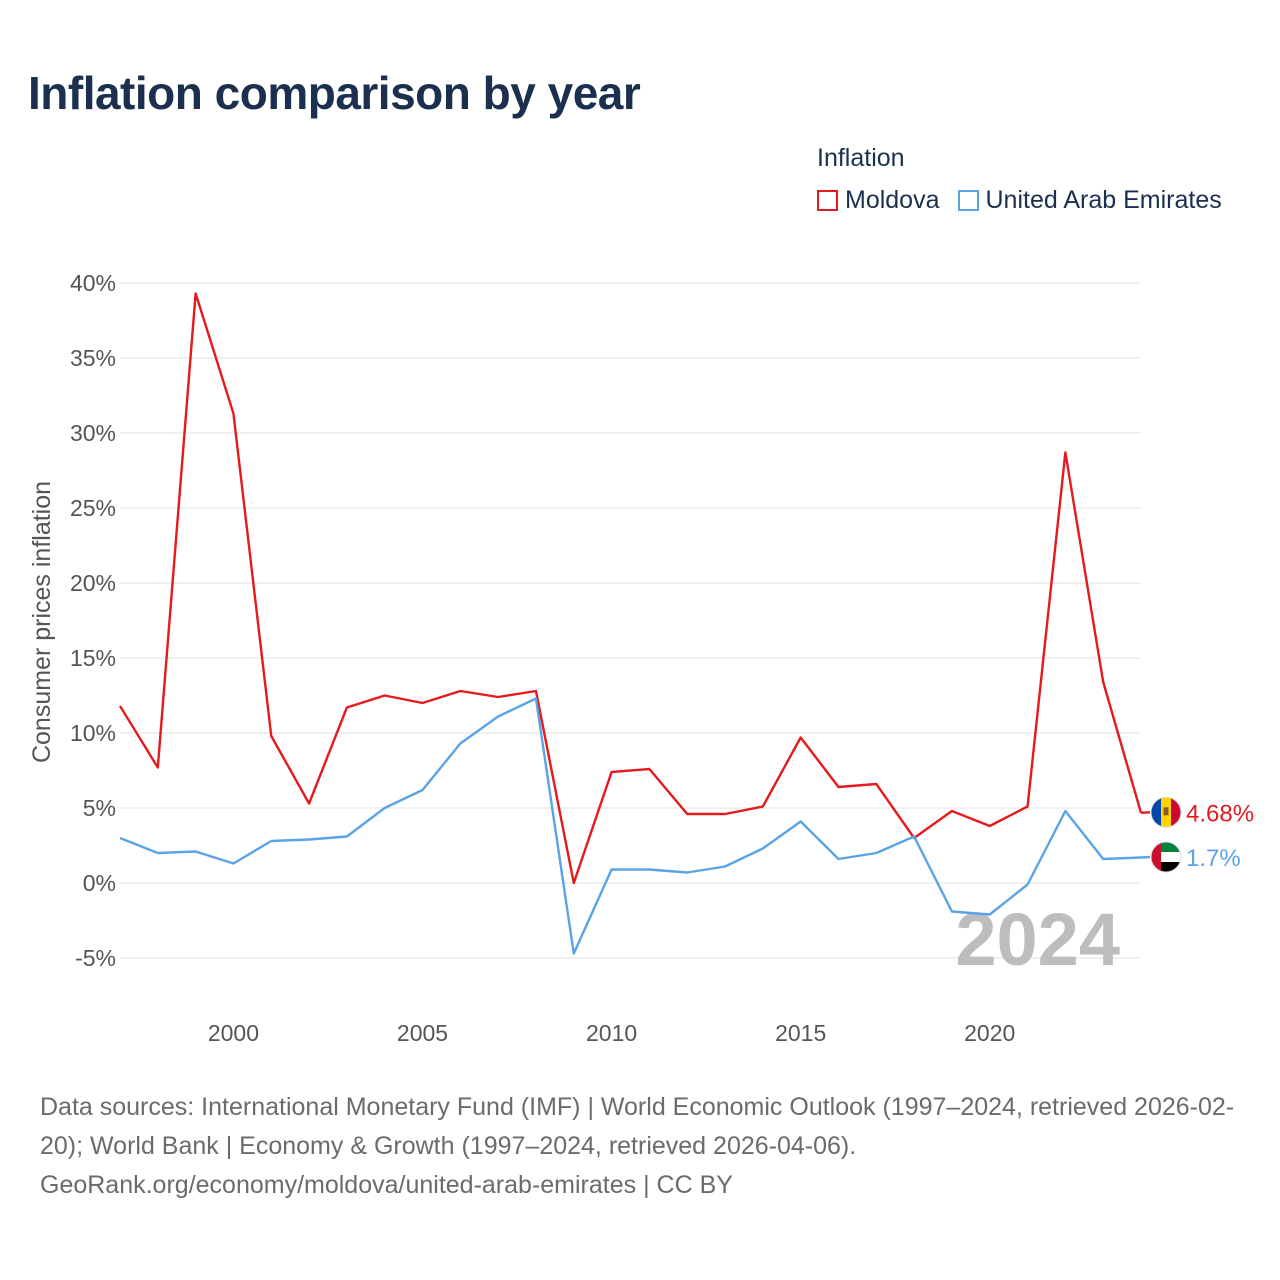 The height and width of the screenshot is (1280, 1280). I want to click on y-tick-label: 0%, so click(99, 883).